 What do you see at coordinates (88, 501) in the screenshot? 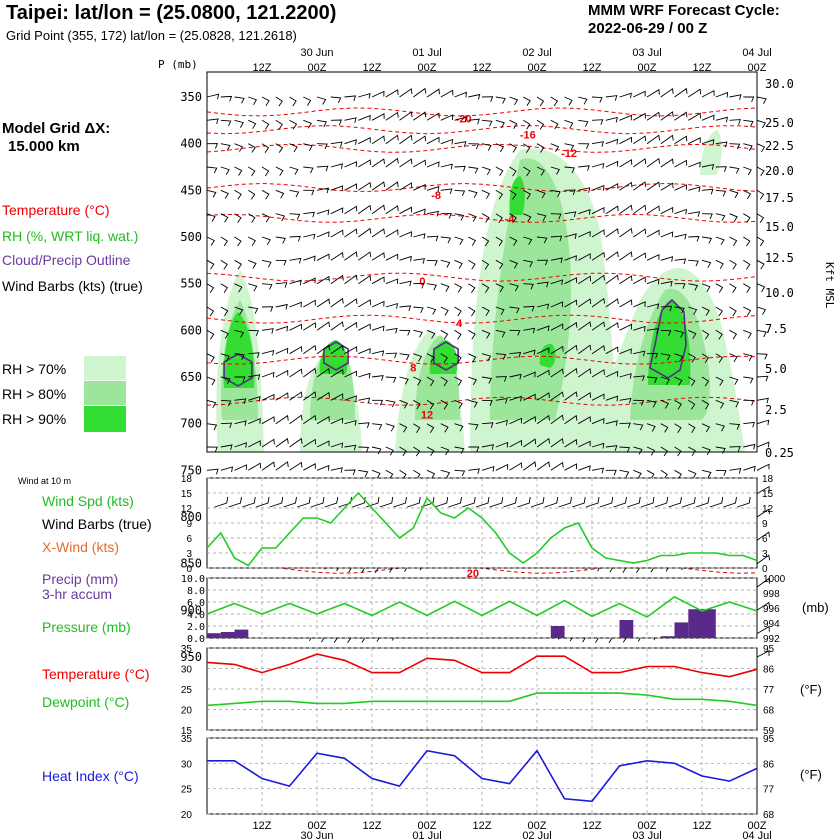
I see `wind-speed-label: Wind Spd (kts)` at bounding box center [88, 501].